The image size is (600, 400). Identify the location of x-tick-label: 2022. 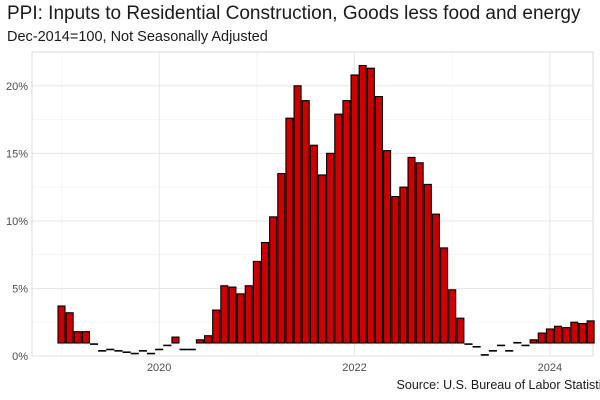
(354, 368).